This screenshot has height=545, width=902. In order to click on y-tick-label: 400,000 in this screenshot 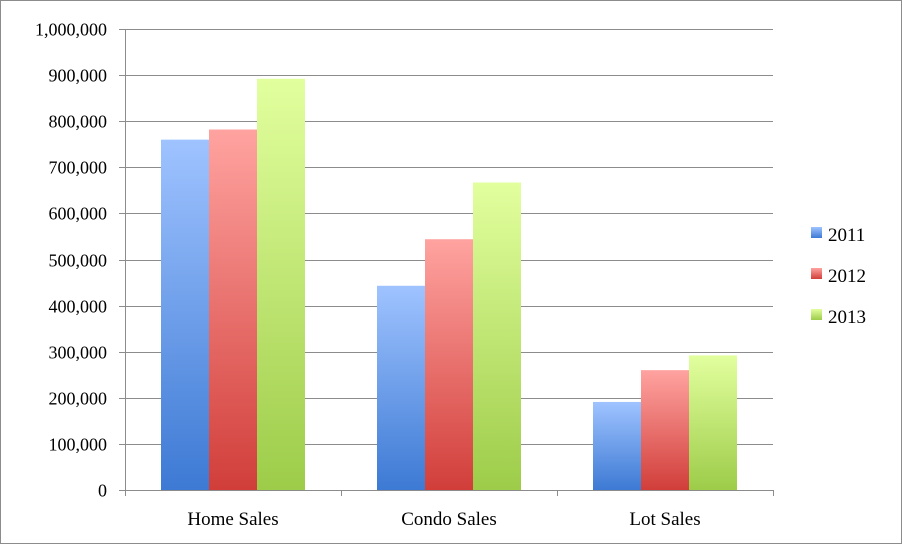, I will do `click(78, 307)`.